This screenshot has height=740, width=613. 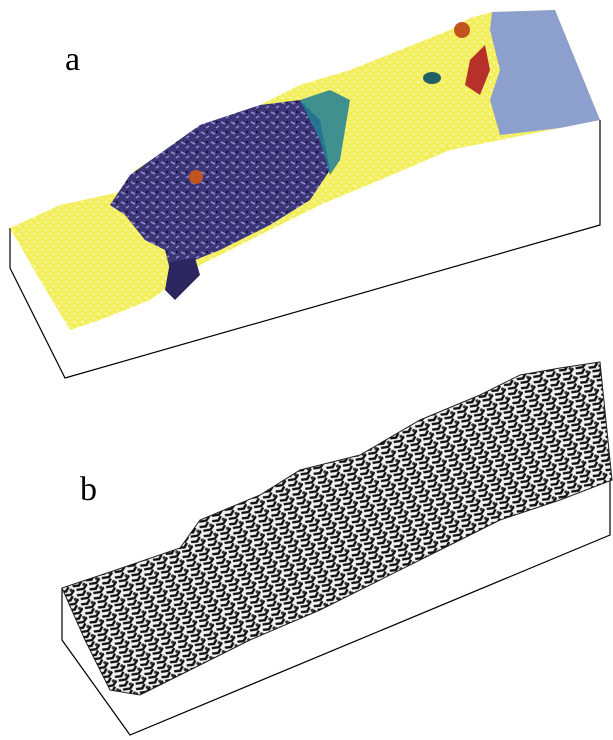 What do you see at coordinates (72, 59) in the screenshot?
I see `panel-label: a` at bounding box center [72, 59].